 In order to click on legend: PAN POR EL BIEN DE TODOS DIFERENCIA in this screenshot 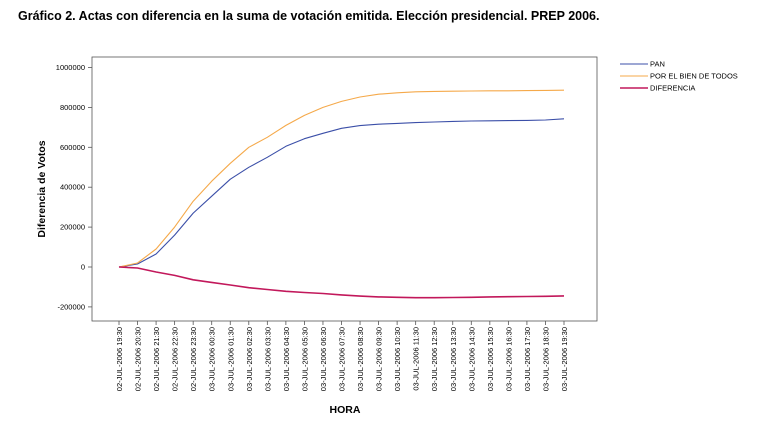, I will do `click(679, 76)`.